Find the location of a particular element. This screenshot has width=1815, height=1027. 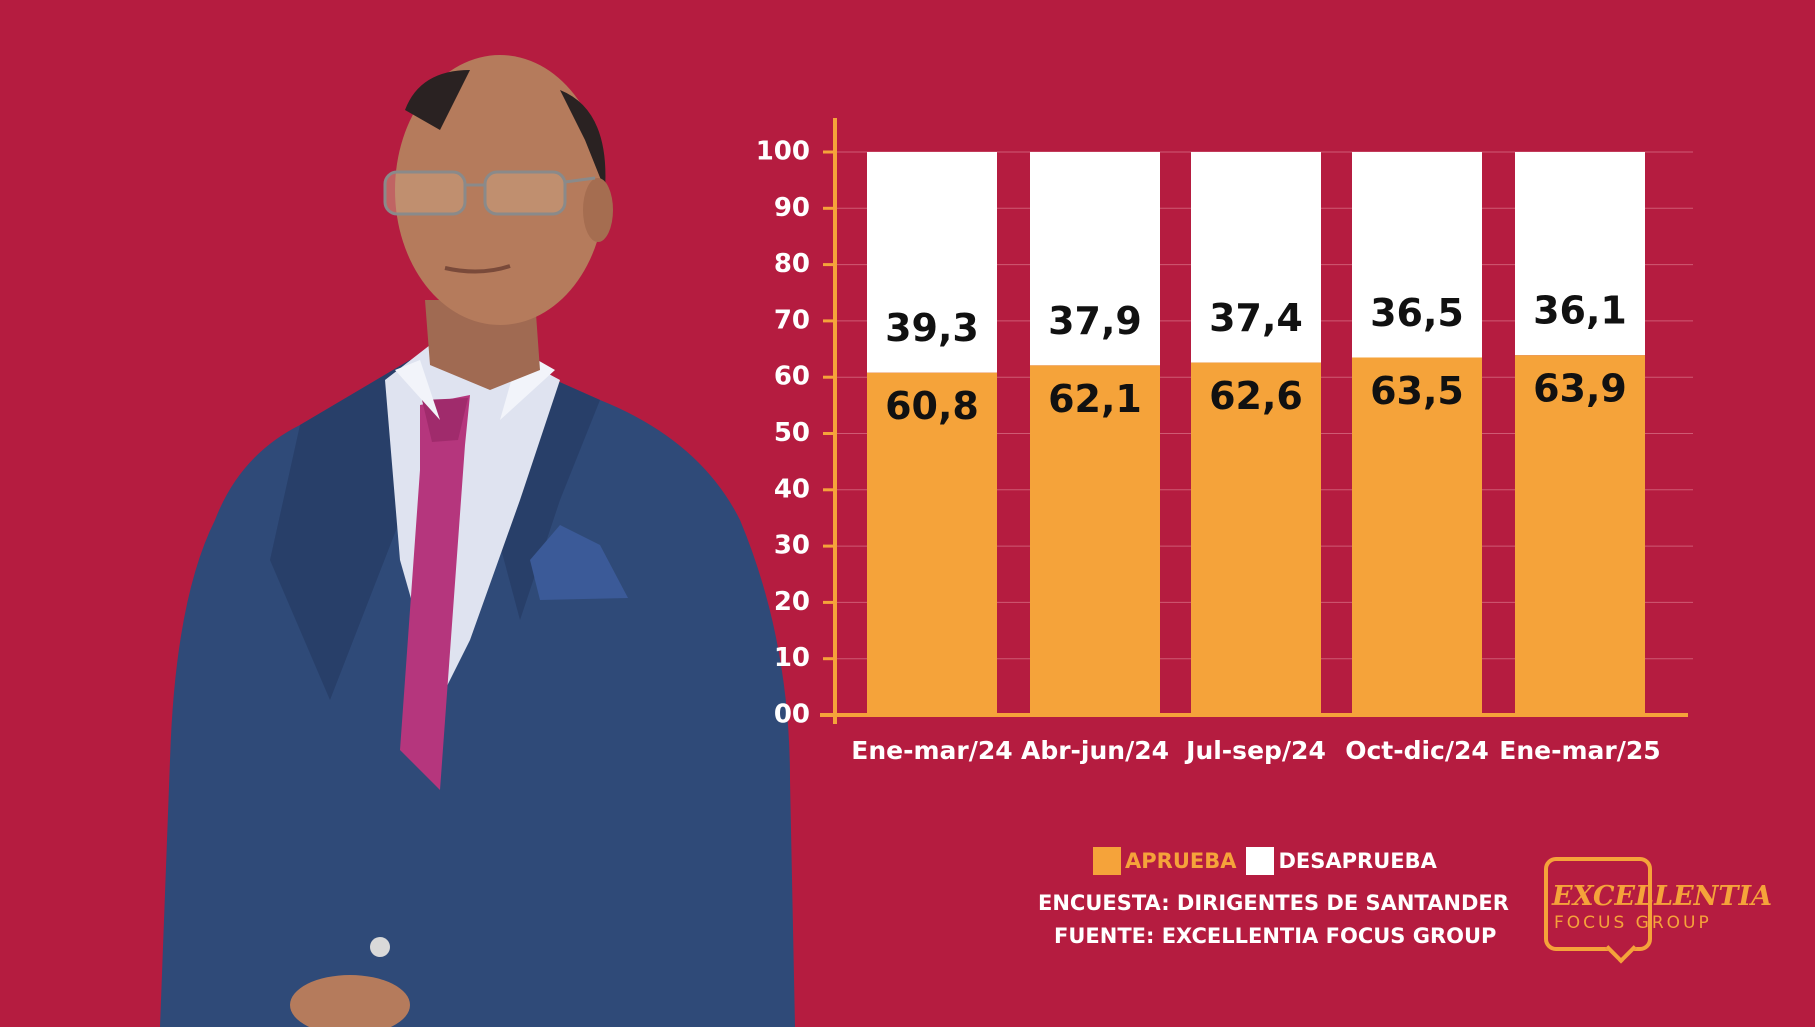

source-note: FUENTE: EXCELLENTIA FOCUS GROUP is located at coordinates (1275, 936).